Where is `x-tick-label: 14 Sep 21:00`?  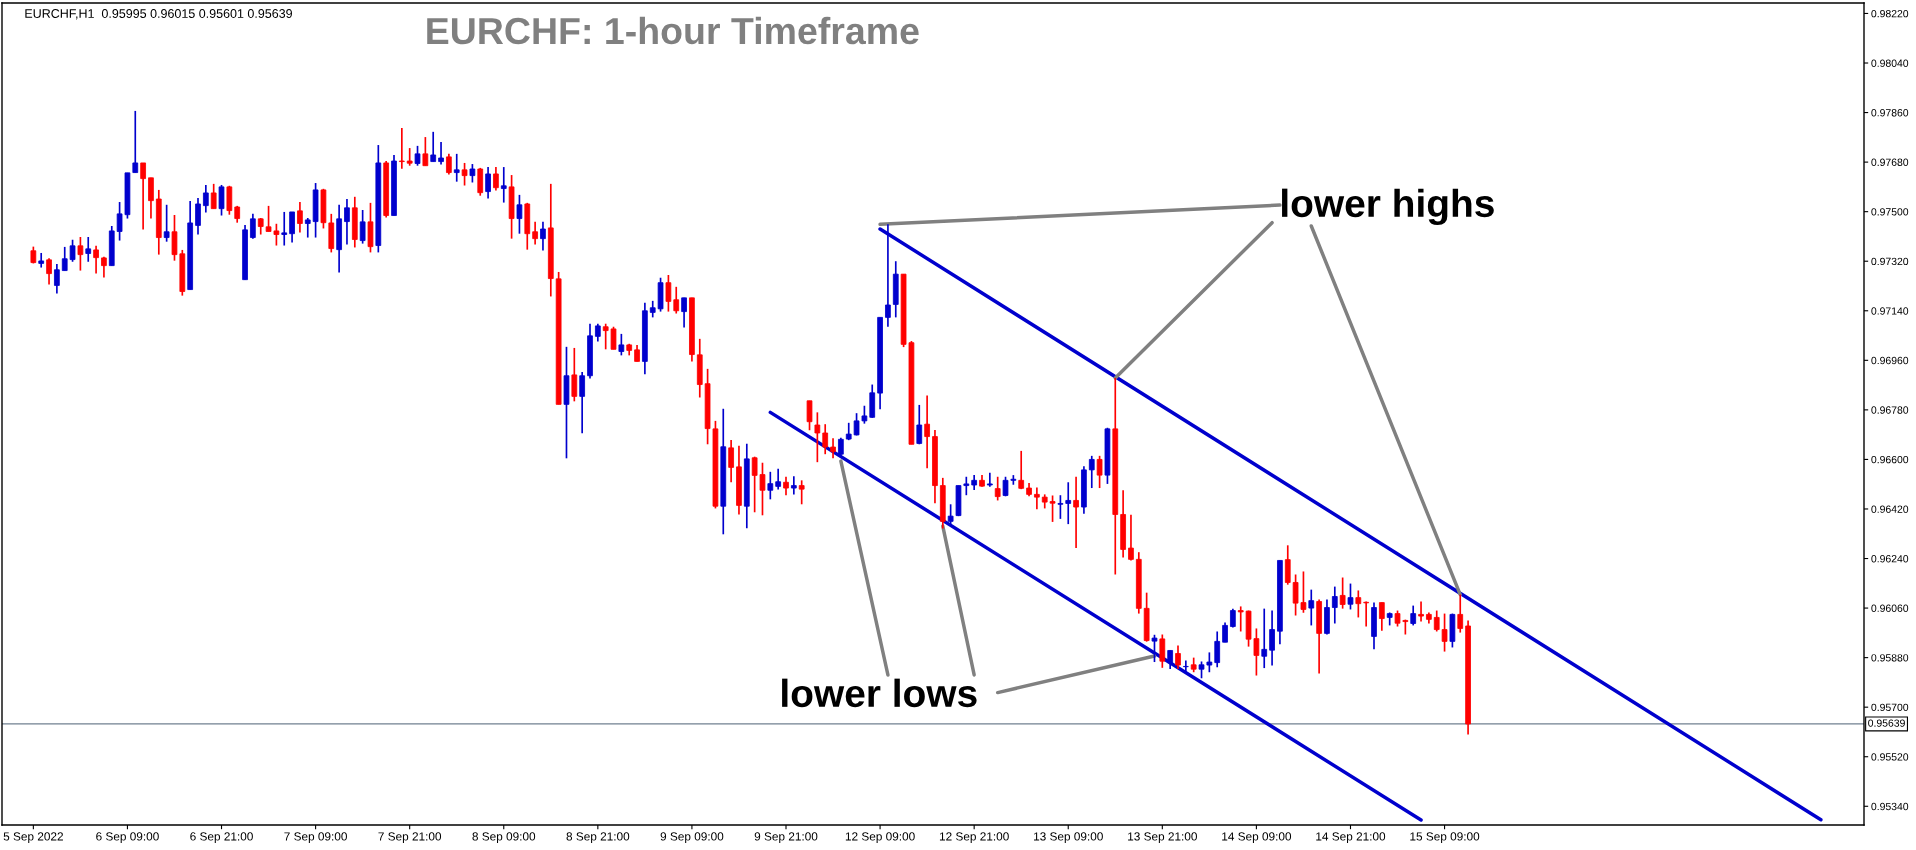
x-tick-label: 14 Sep 21:00 is located at coordinates (1351, 837).